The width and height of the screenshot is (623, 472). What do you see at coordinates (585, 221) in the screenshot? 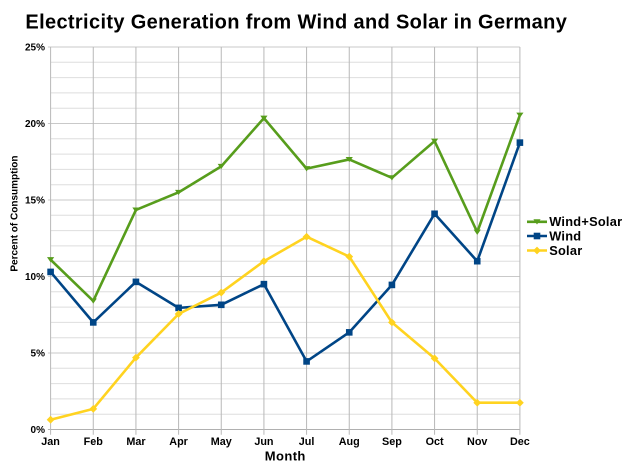
I see `svg-text: Wind+Solar` at bounding box center [585, 221].